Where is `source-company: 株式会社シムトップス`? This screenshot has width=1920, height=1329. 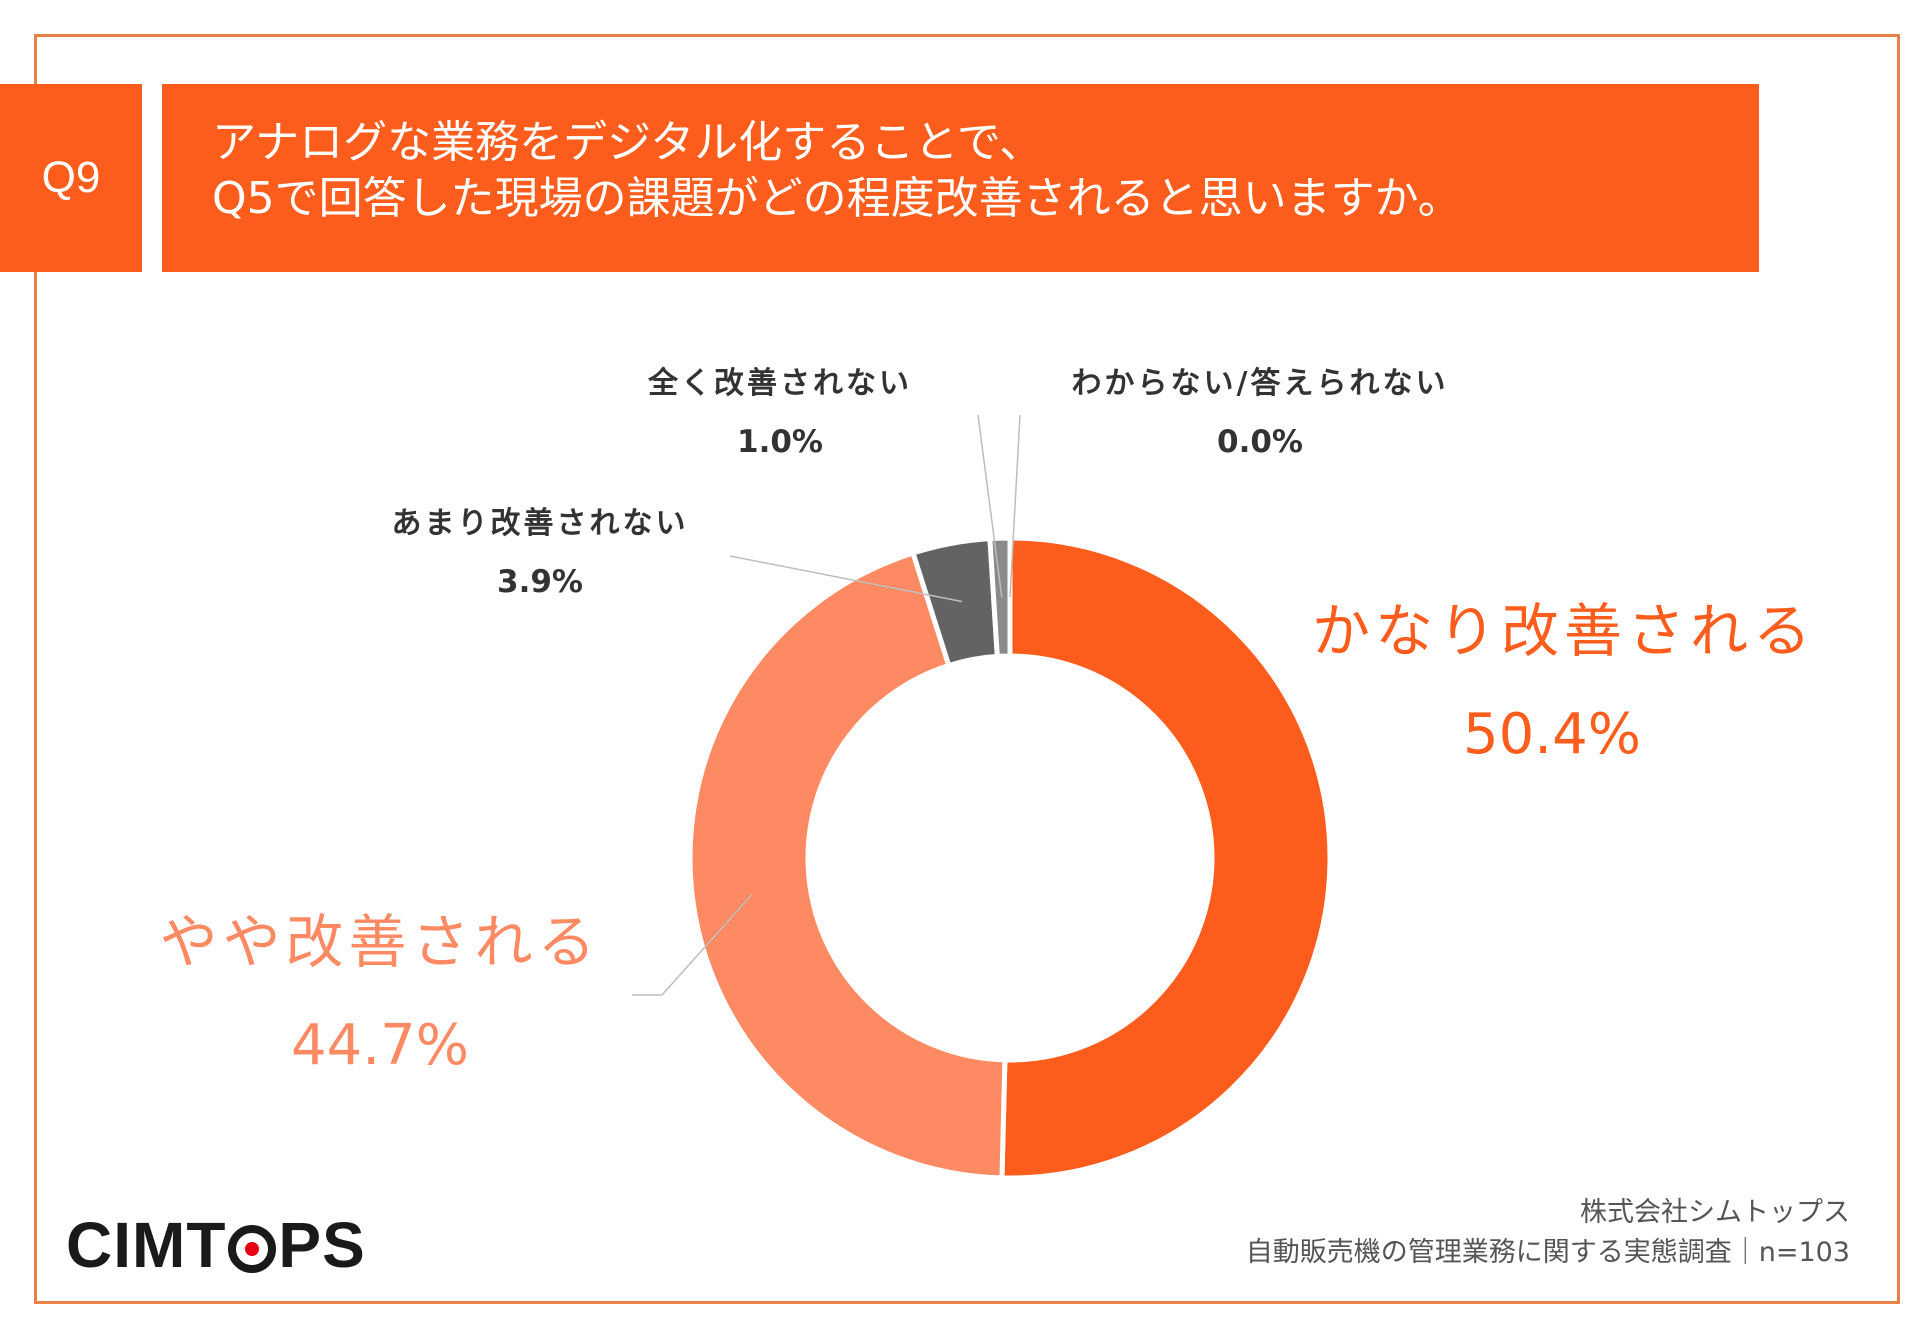
source-company: 株式会社シムトップス is located at coordinates (1715, 1212).